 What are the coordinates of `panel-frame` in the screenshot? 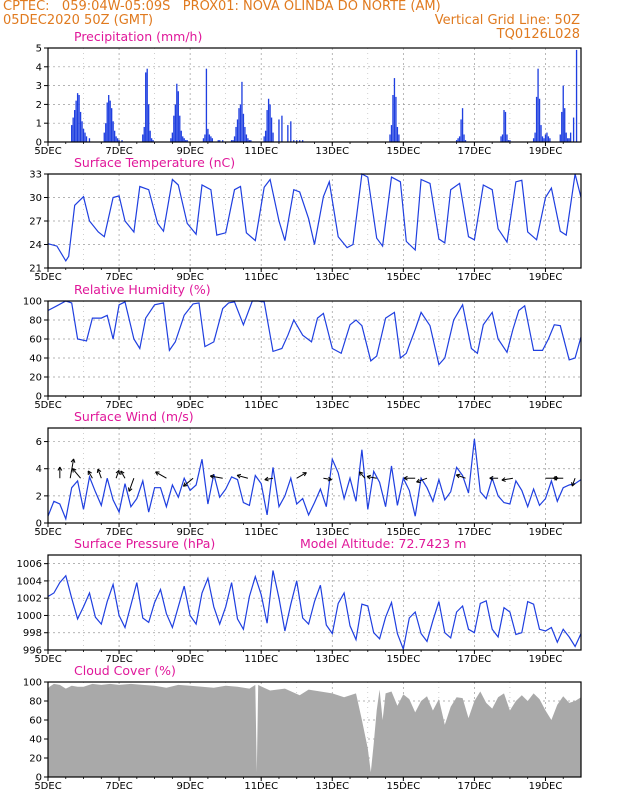 It's located at (314, 95).